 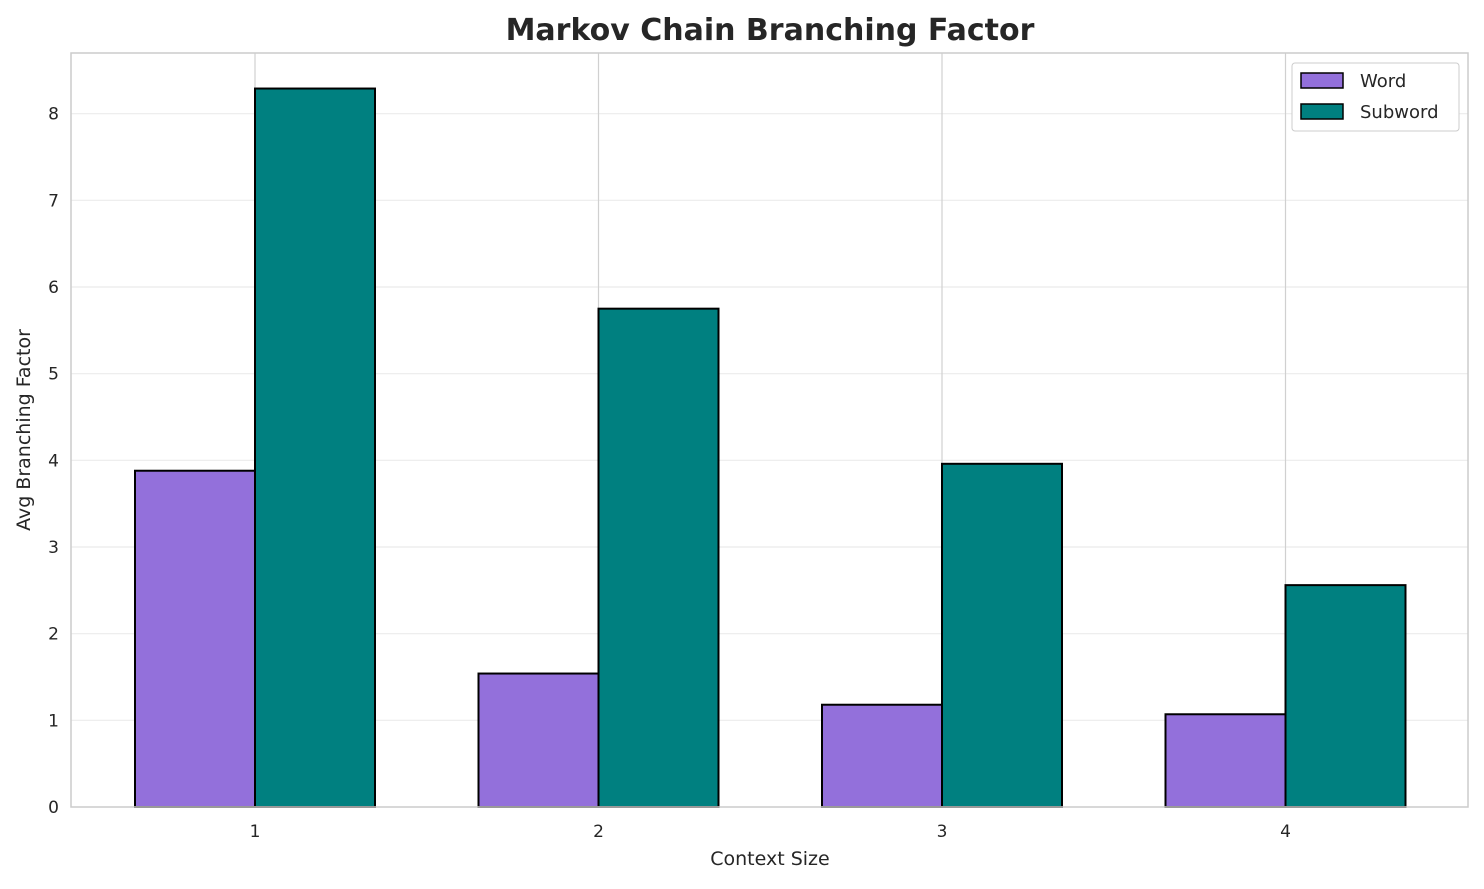 I want to click on y-tick-label: 4, so click(x=53, y=461).